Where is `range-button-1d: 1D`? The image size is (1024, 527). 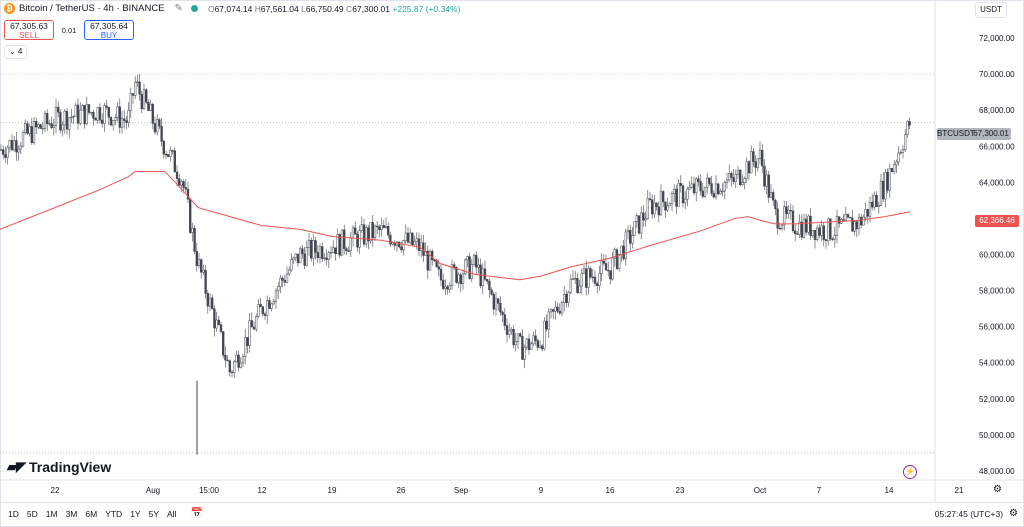
range-button-1d: 1D is located at coordinates (13, 513).